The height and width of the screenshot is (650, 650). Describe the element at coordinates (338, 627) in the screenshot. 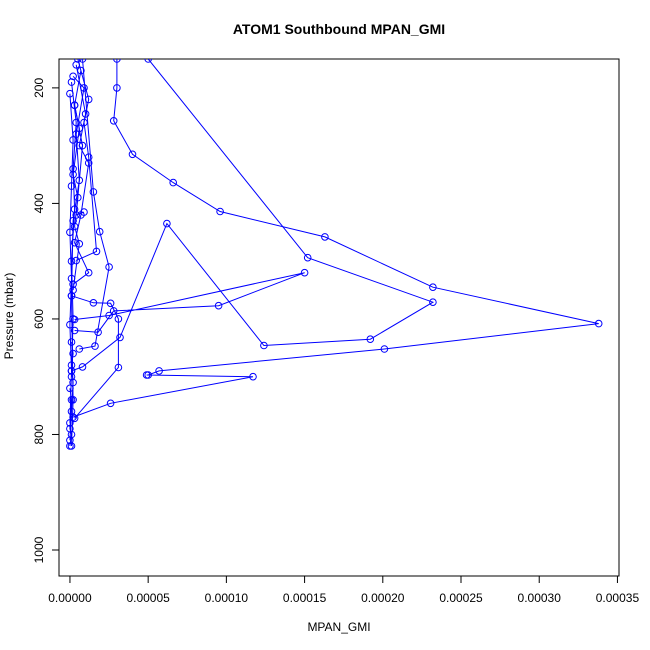

I see `x-axis-title: MPAN_GMI` at that location.